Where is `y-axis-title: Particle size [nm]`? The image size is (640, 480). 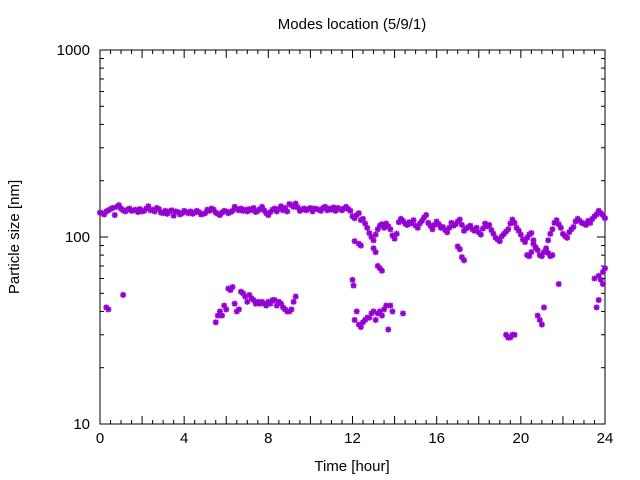 y-axis-title: Particle size [nm] is located at coordinates (14, 237).